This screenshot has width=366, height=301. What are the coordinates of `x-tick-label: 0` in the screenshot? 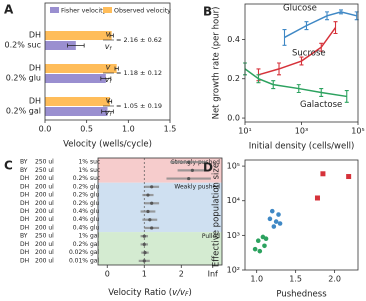 It's located at (107, 274).